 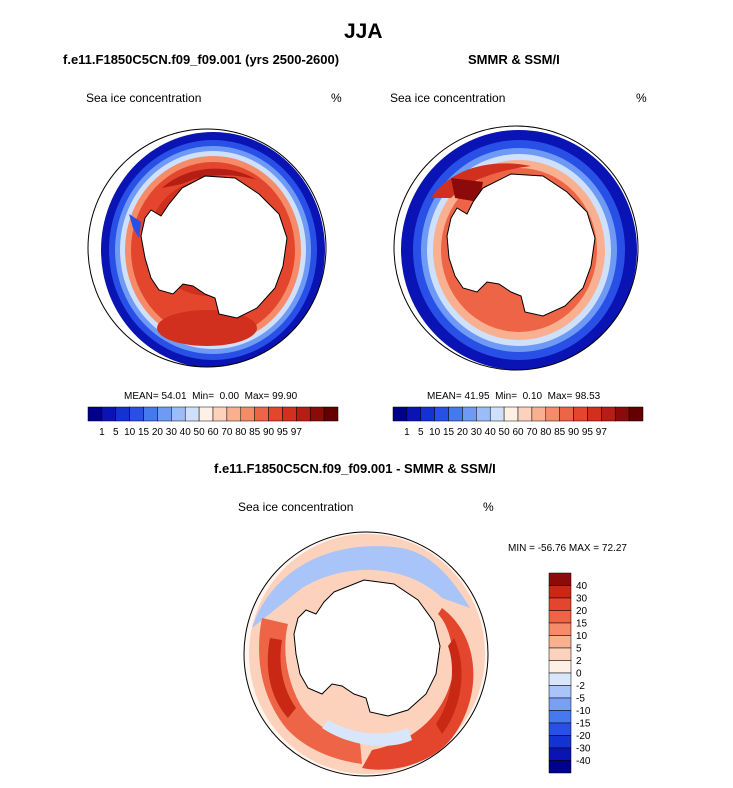 I want to click on diff-colorbar-tick-label: 20, so click(x=582, y=611).